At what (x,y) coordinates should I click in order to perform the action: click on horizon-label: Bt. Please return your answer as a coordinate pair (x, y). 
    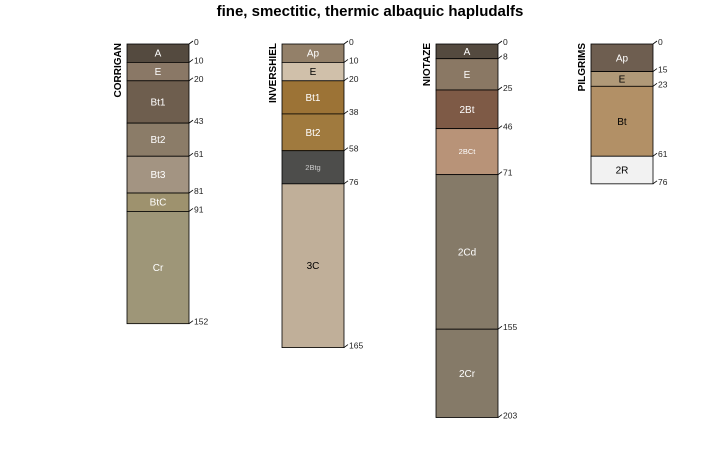
    Looking at the image, I should click on (622, 122).